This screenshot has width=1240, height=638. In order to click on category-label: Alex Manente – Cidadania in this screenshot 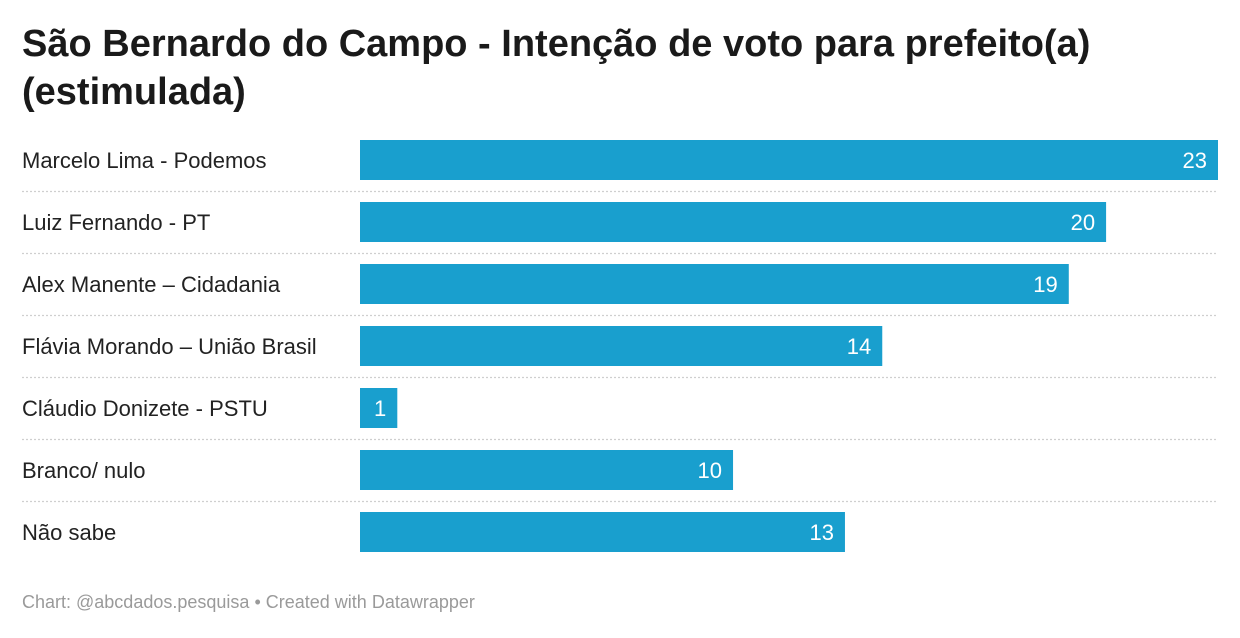, I will do `click(151, 284)`.